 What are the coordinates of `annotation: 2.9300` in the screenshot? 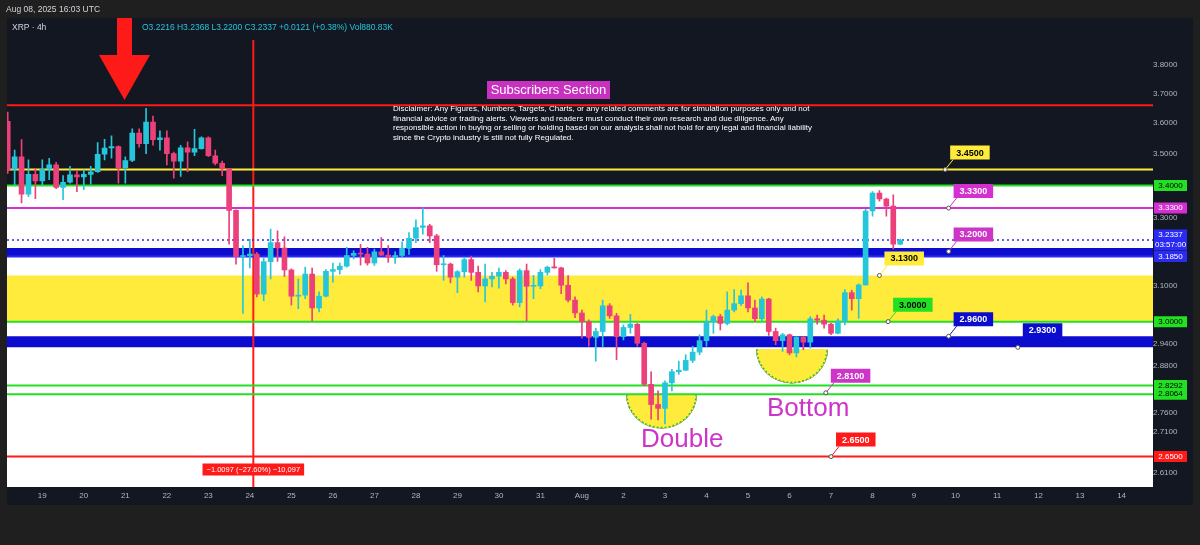 It's located at (1042, 330).